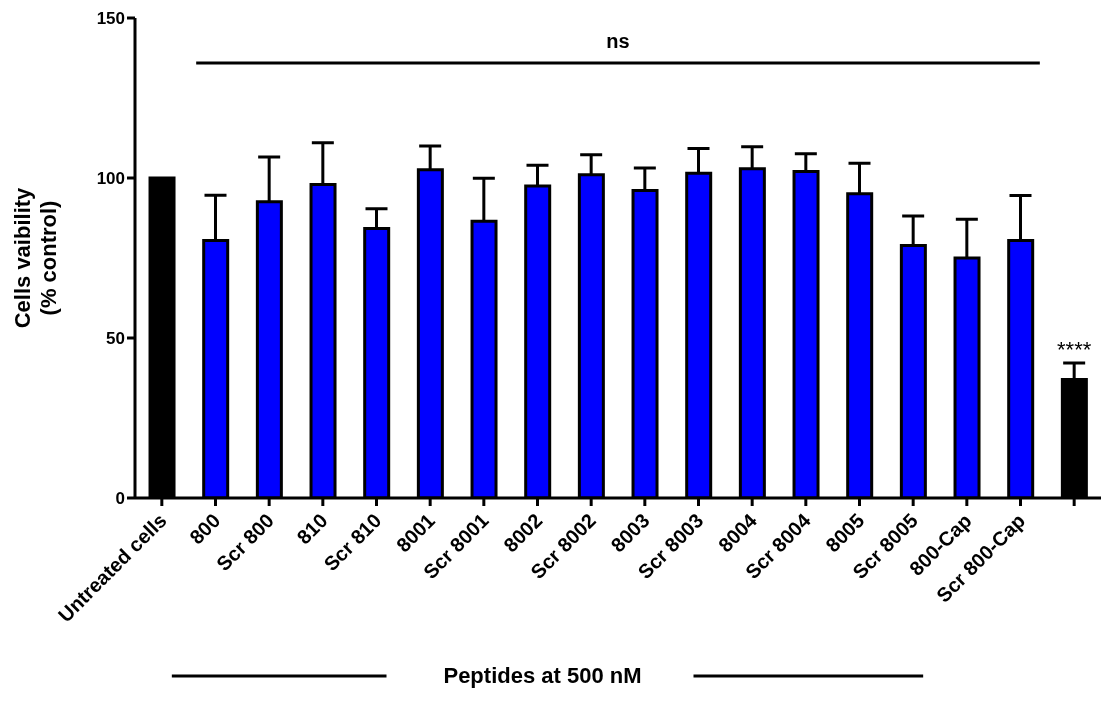 This screenshot has height=708, width=1119. What do you see at coordinates (312, 529) in the screenshot?
I see `x-tick-label: 810` at bounding box center [312, 529].